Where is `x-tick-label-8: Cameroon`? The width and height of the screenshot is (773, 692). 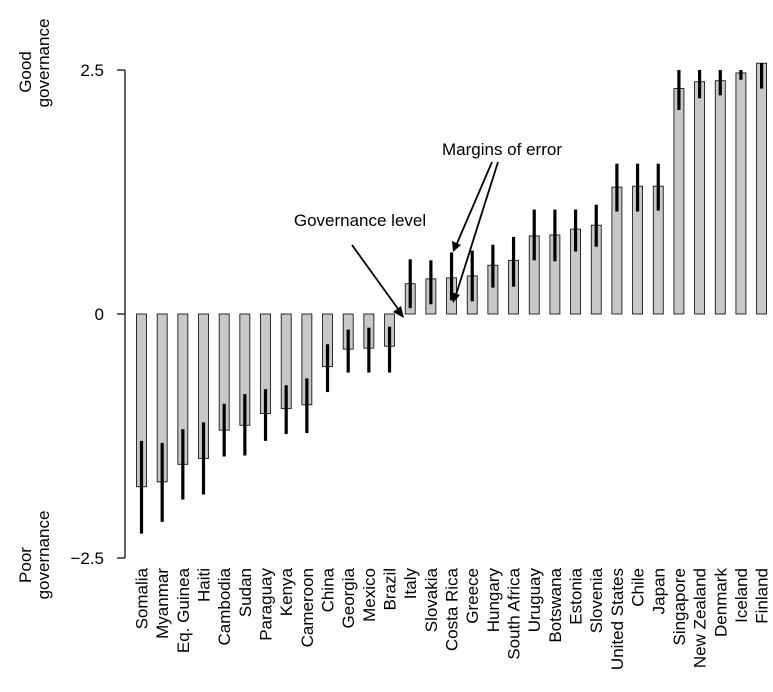
x-tick-label-8: Cameroon is located at coordinates (307, 607).